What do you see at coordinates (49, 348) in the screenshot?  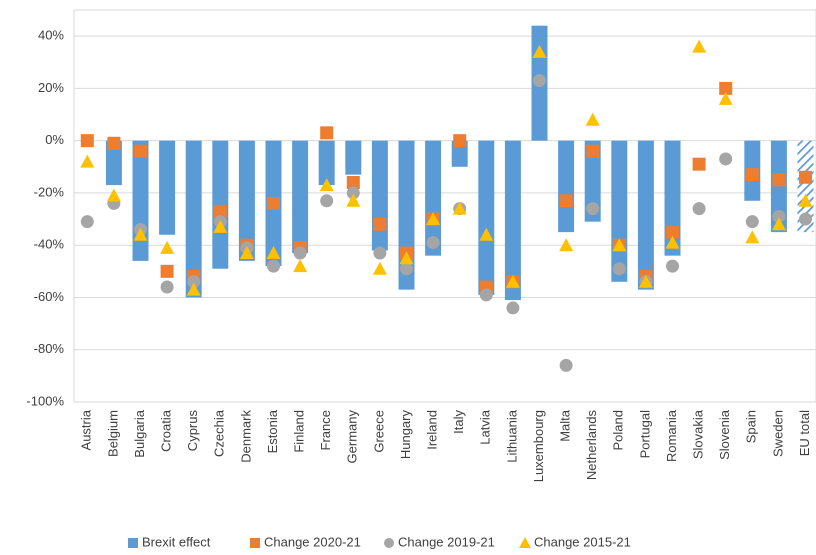 I see `y-tick-label: -80%` at bounding box center [49, 348].